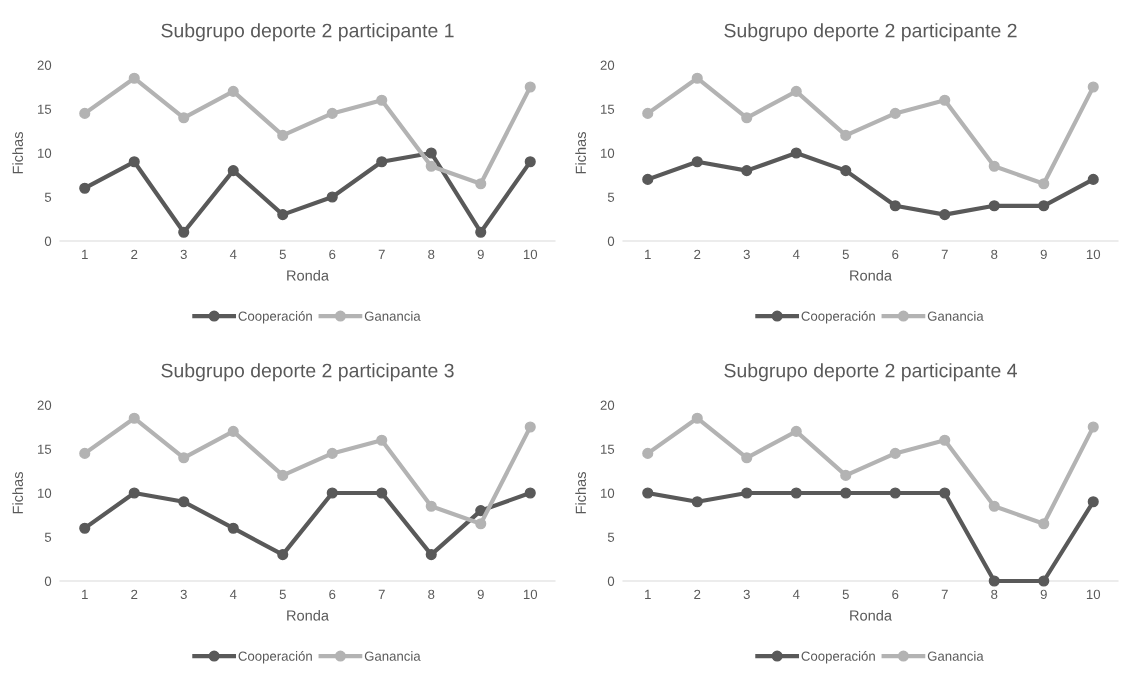 This screenshot has width=1126, height=681. What do you see at coordinates (870, 32) in the screenshot?
I see `chart-title: Subgrupo deporte 2 participante 2` at bounding box center [870, 32].